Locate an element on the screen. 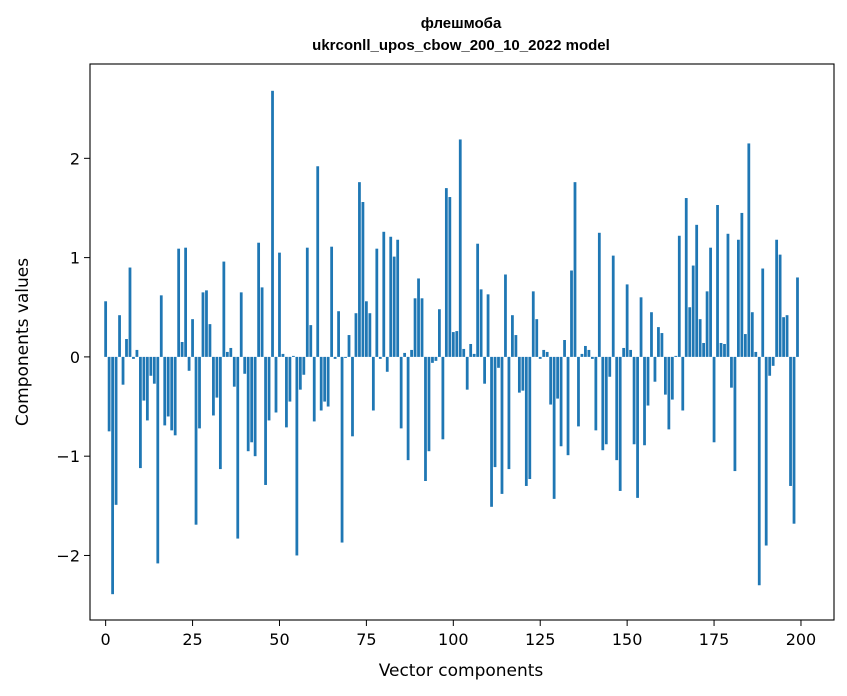  y-tick-label: 1 is located at coordinates (75, 258).